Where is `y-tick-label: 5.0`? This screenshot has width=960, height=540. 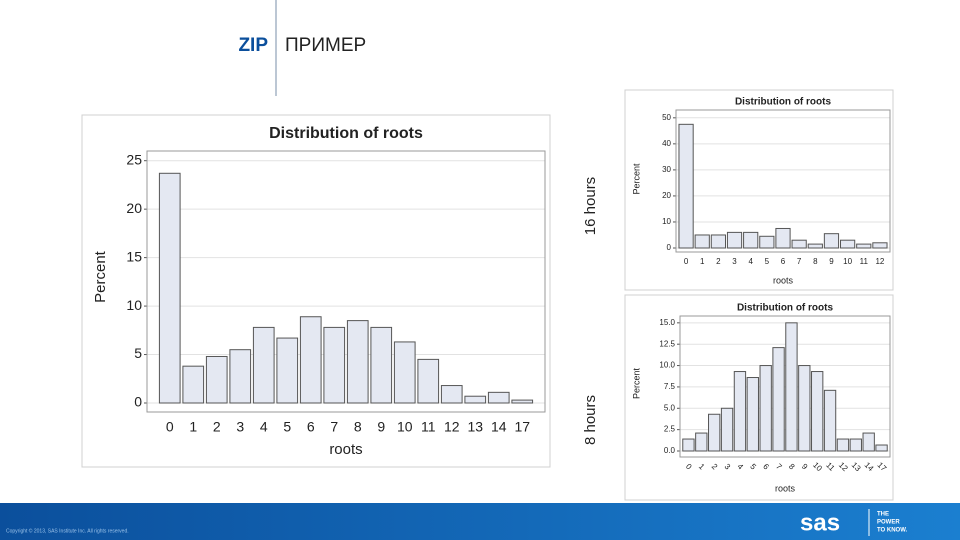
y-tick-label: 5.0 is located at coordinates (670, 407).